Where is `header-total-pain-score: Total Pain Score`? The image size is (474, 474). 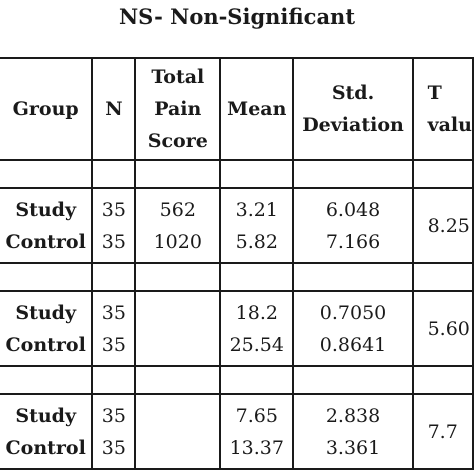
header-total-pain-score: Total Pain Score is located at coordinates (178, 109).